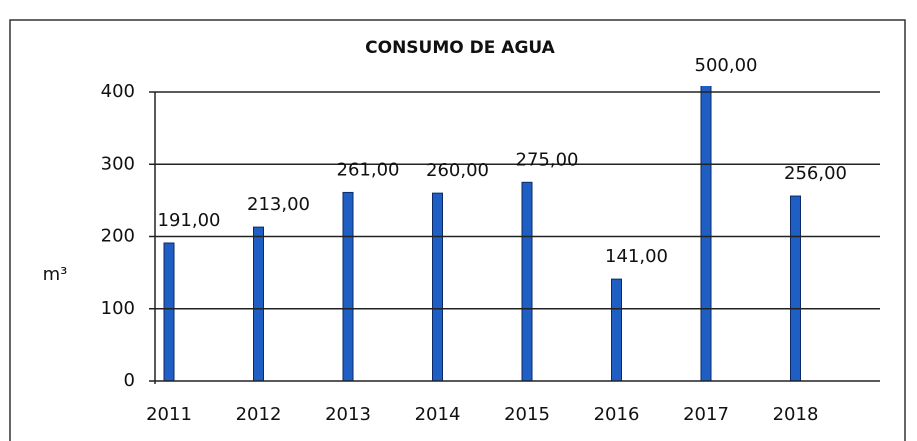  I want to click on y-tick-label: 0, so click(129, 380).